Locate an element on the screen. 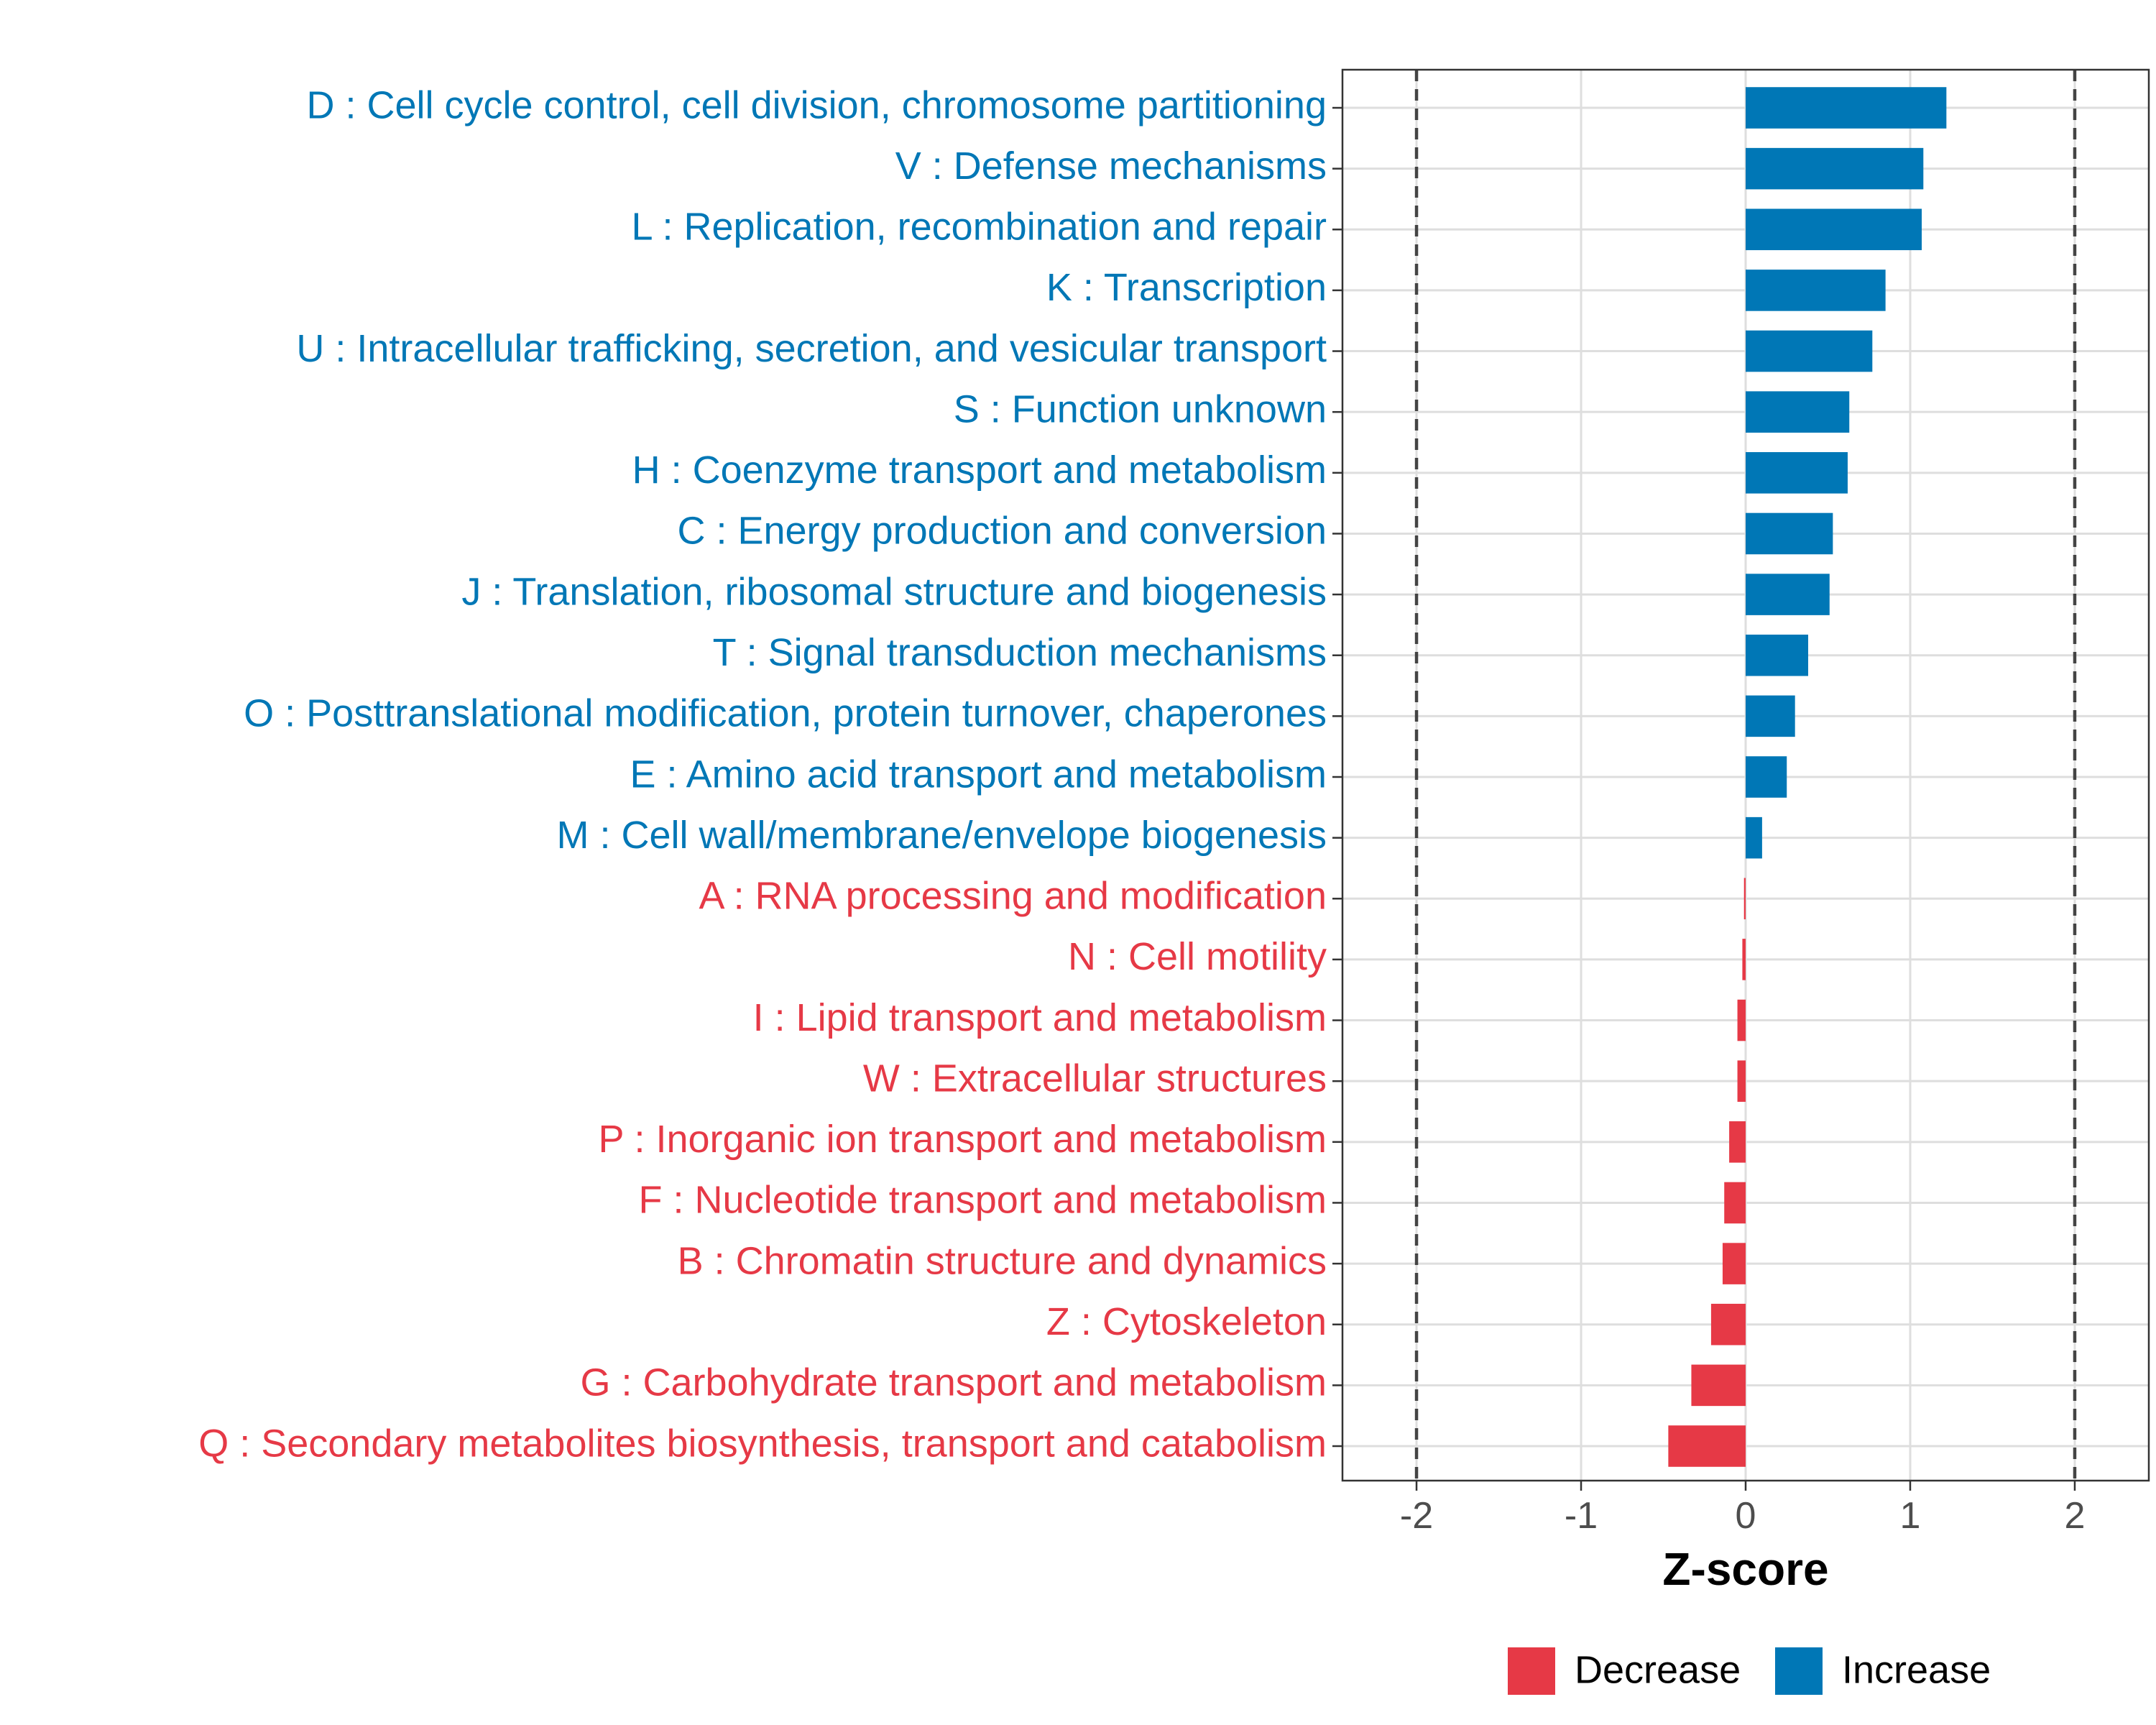 The width and height of the screenshot is (2156, 1725). category-label: W : Extracellular structures is located at coordinates (1095, 1078).